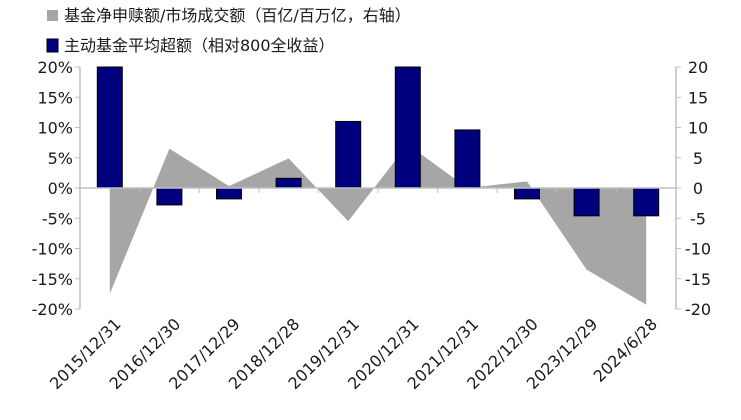  I want to click on y-right-tick-label: -5, so click(698, 218).